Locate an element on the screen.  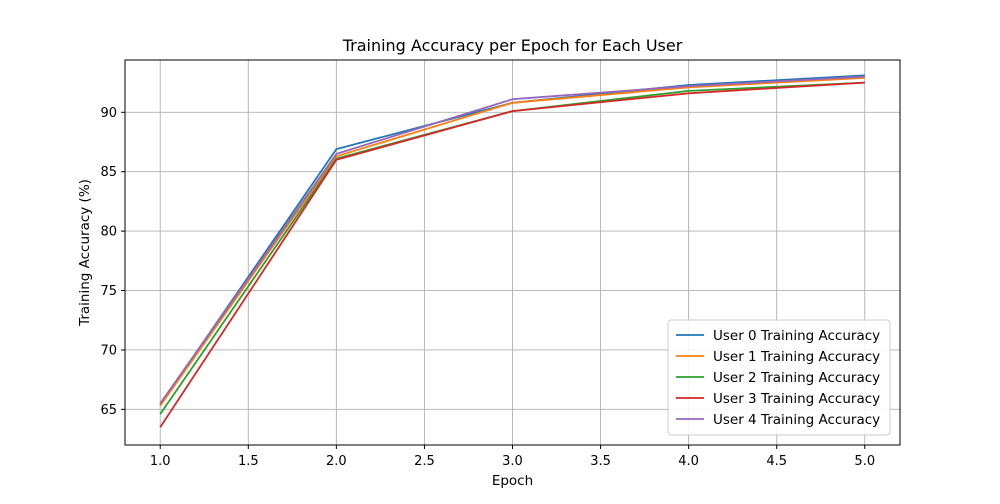
legend-box is located at coordinates (779, 377).